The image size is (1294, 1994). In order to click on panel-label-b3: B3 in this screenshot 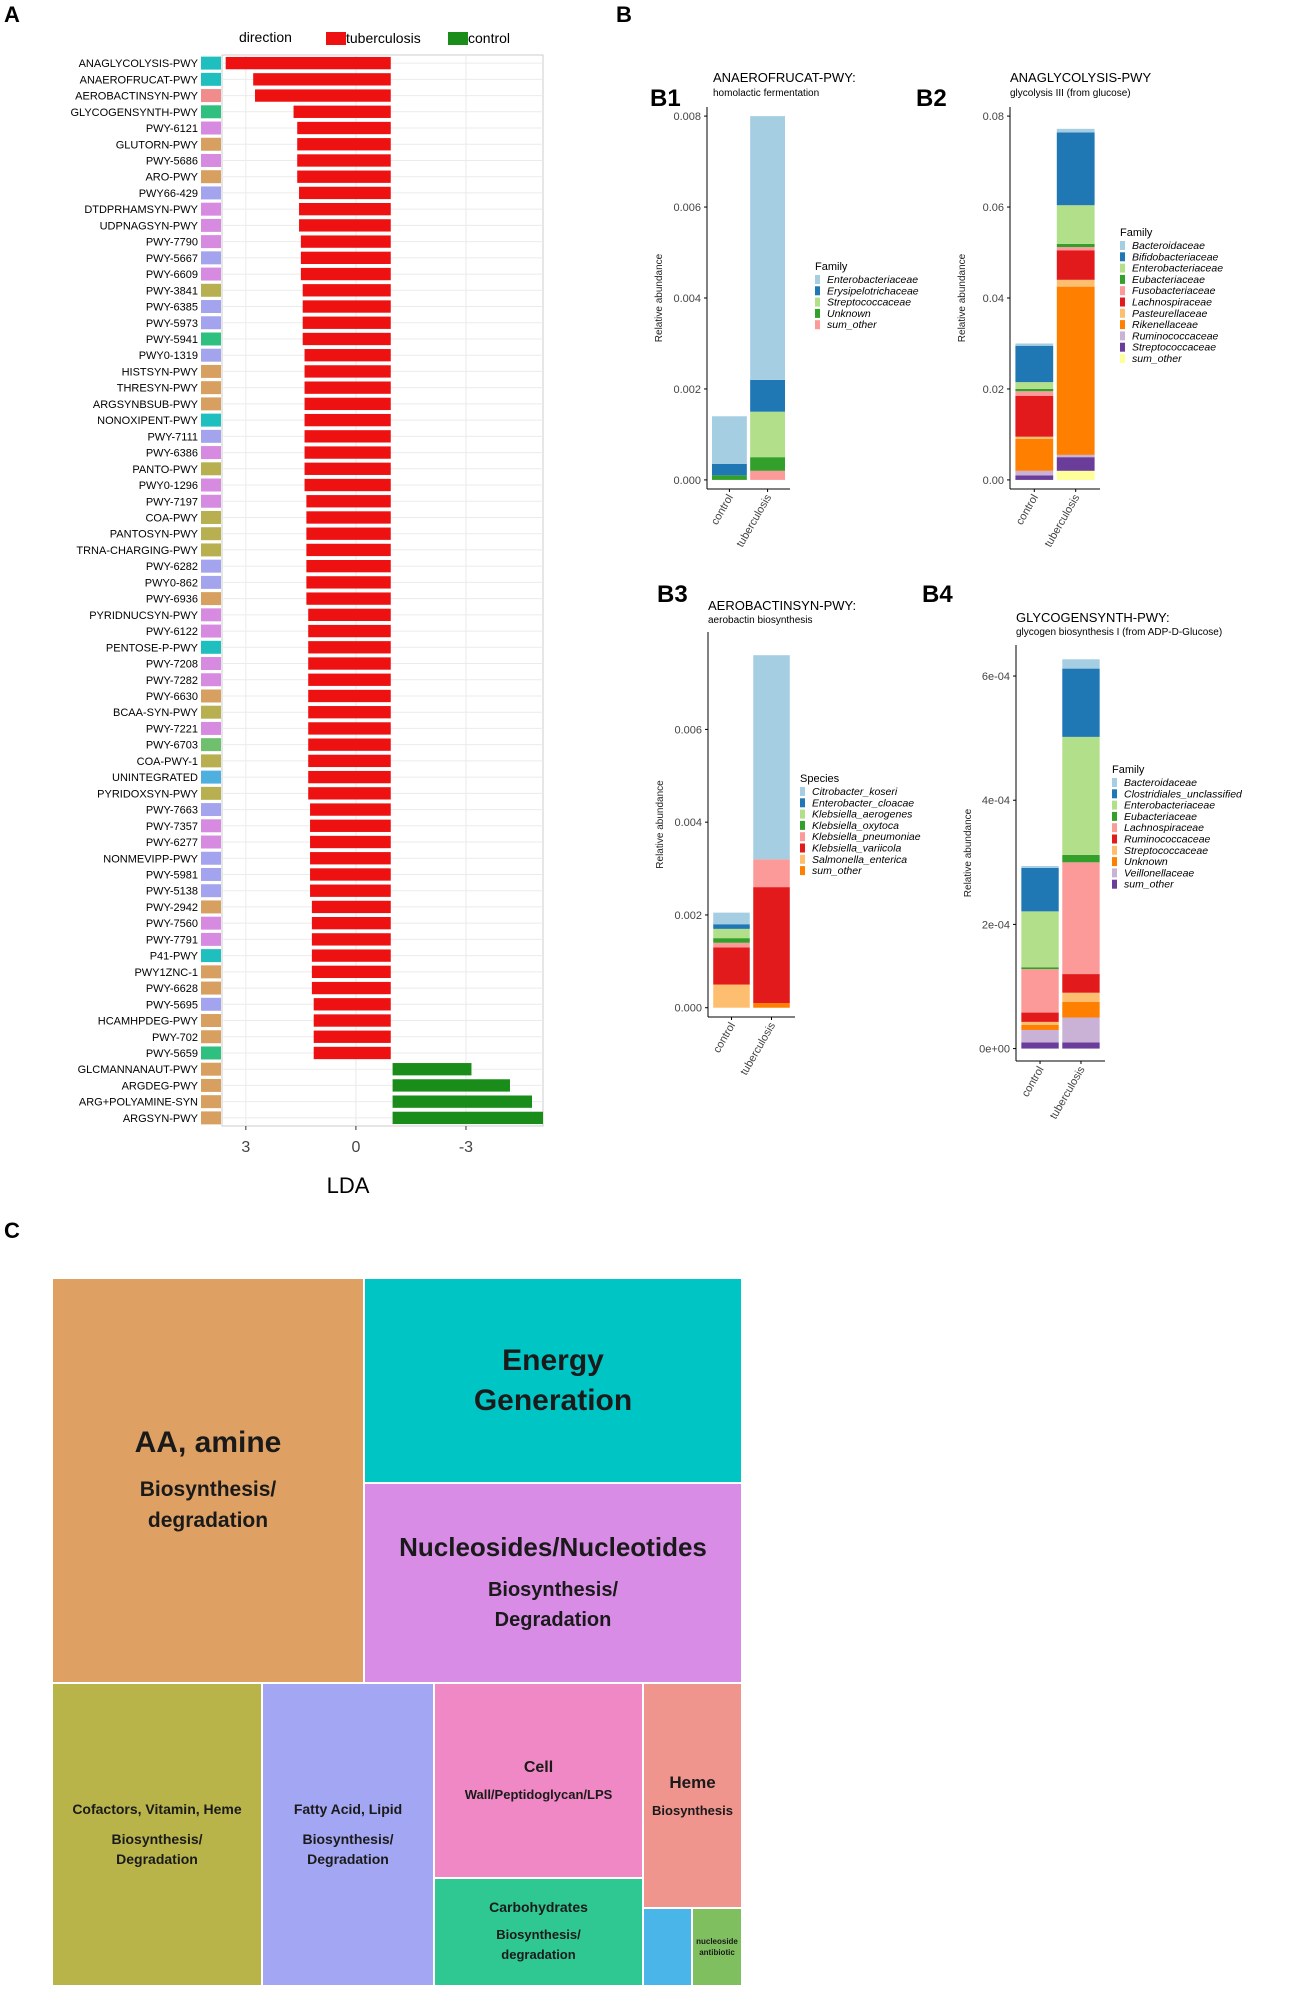, I will do `click(672, 594)`.